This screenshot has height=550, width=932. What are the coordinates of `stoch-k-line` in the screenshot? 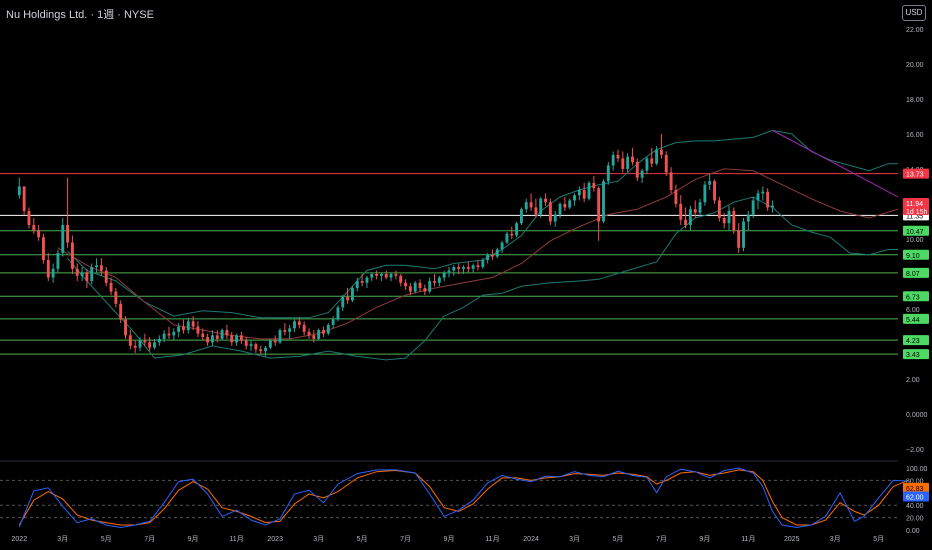 It's located at (463, 498).